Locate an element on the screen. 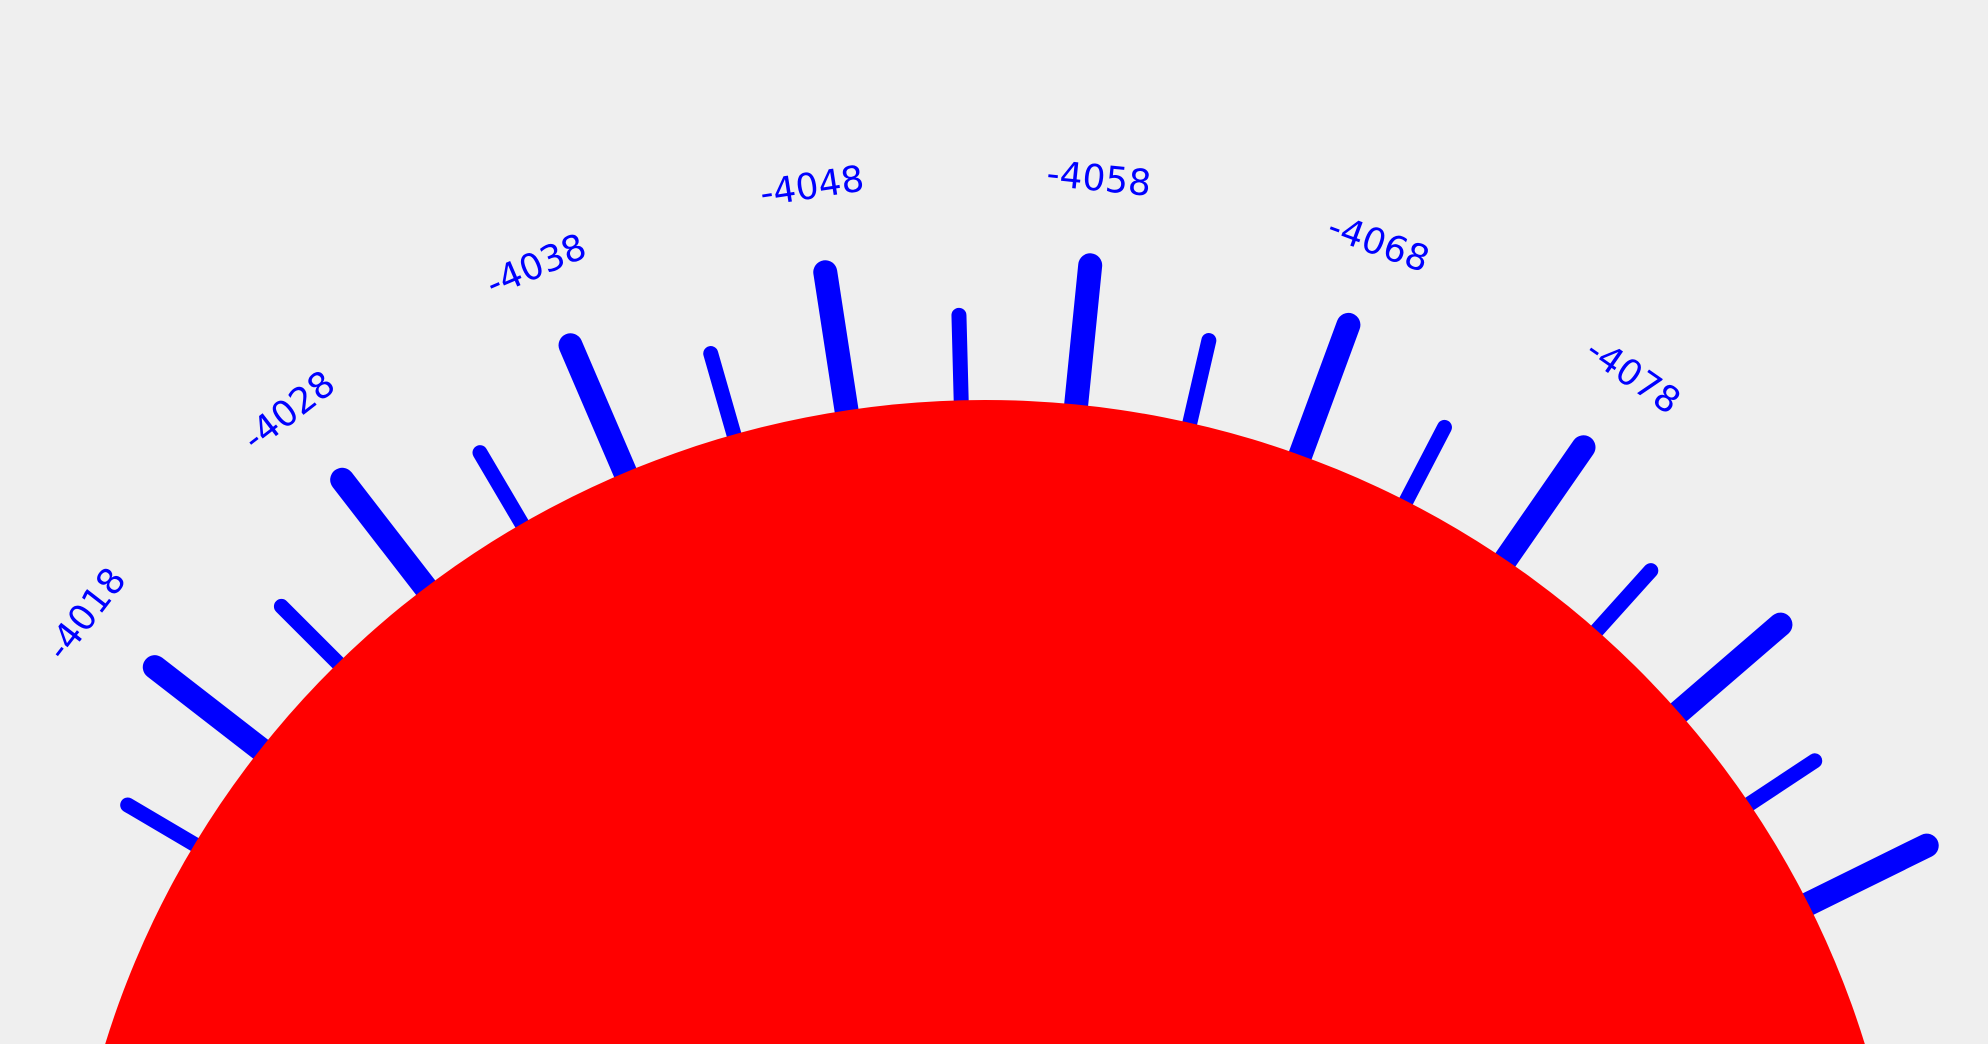 This screenshot has height=1044, width=1988. tick-label: -4048 is located at coordinates (812, 187).